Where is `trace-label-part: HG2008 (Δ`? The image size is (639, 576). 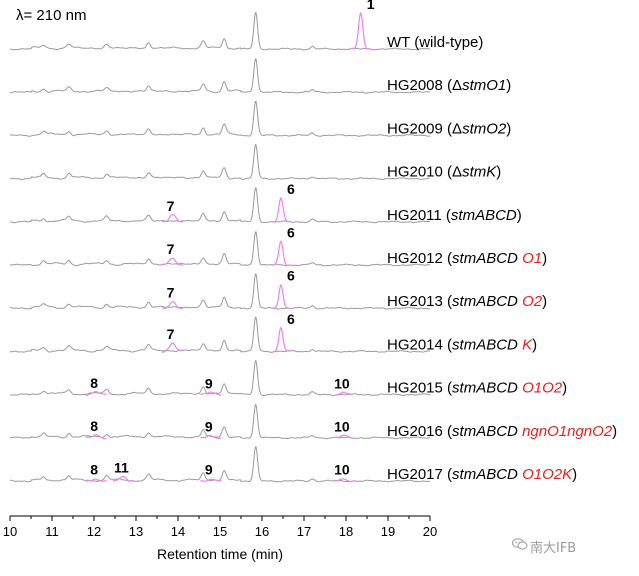
trace-label-part: HG2008 (Δ is located at coordinates (424, 85).